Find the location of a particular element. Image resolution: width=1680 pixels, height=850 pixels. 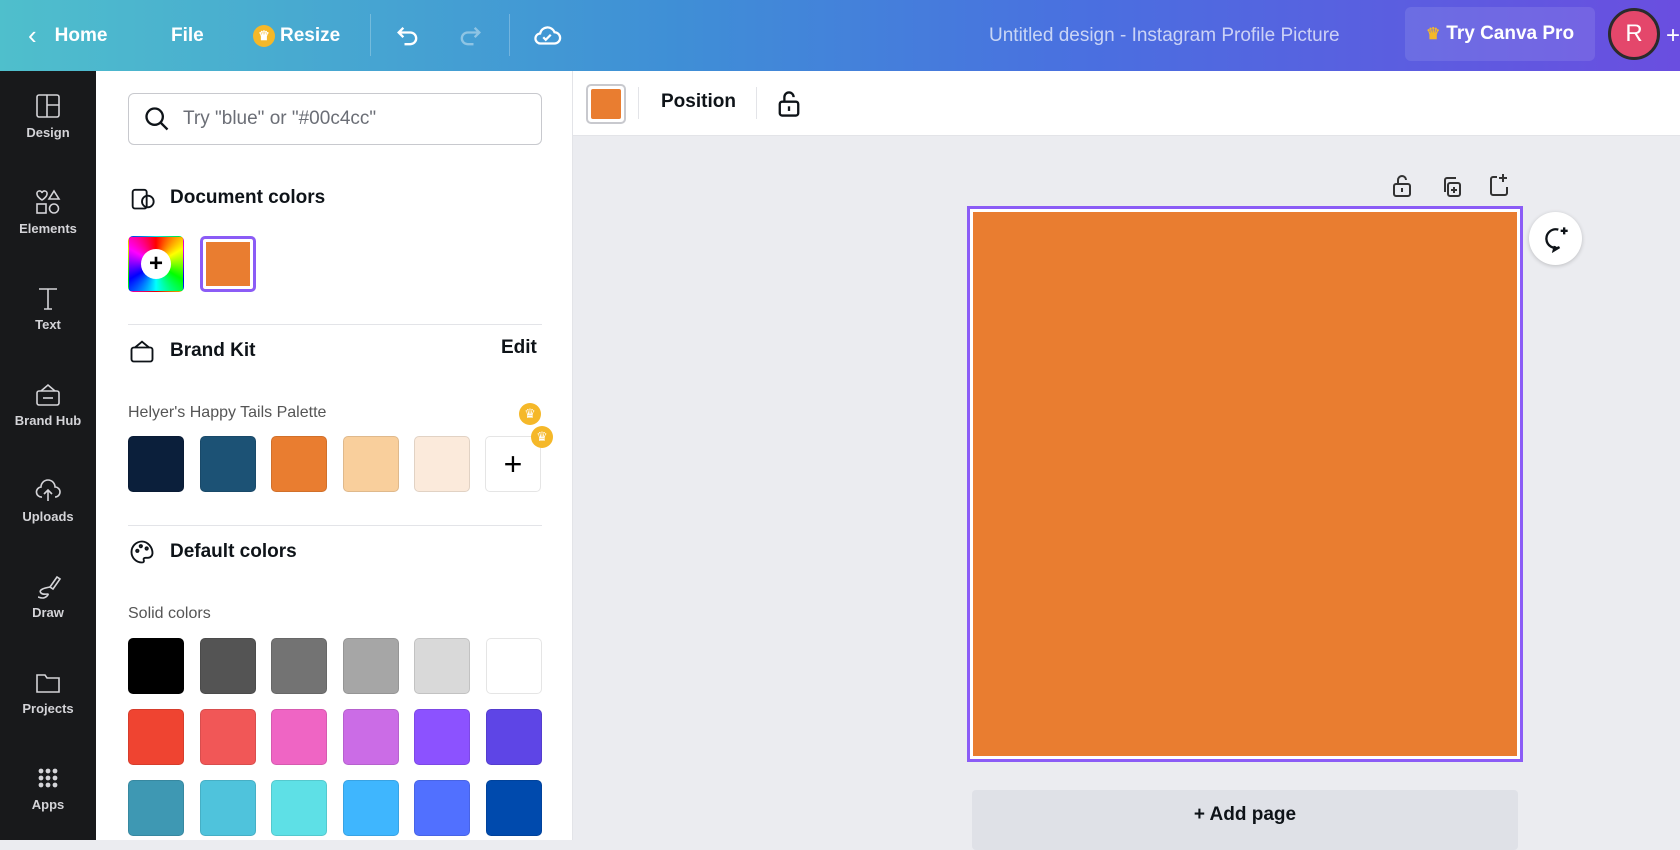

rail-label: Design is located at coordinates (48, 132).